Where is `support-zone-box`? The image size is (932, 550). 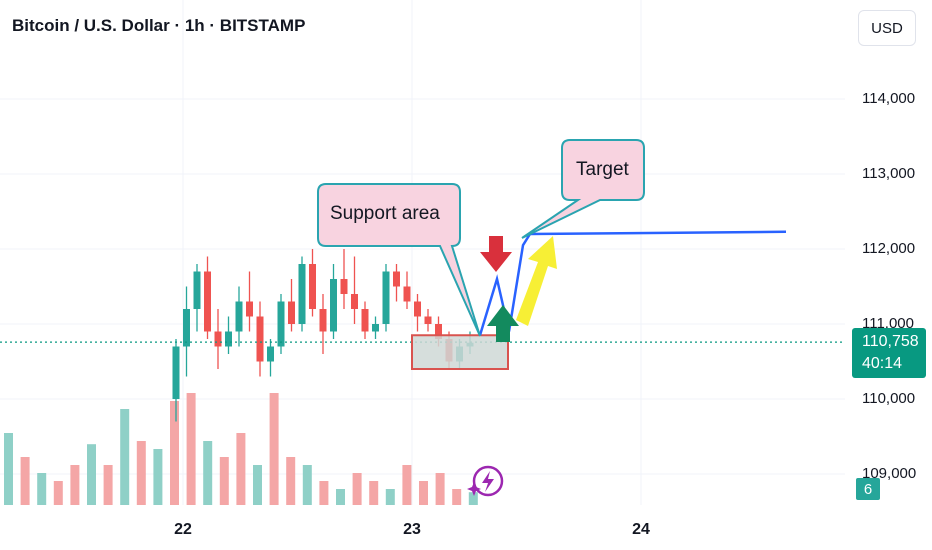
support-zone-box is located at coordinates (460, 352).